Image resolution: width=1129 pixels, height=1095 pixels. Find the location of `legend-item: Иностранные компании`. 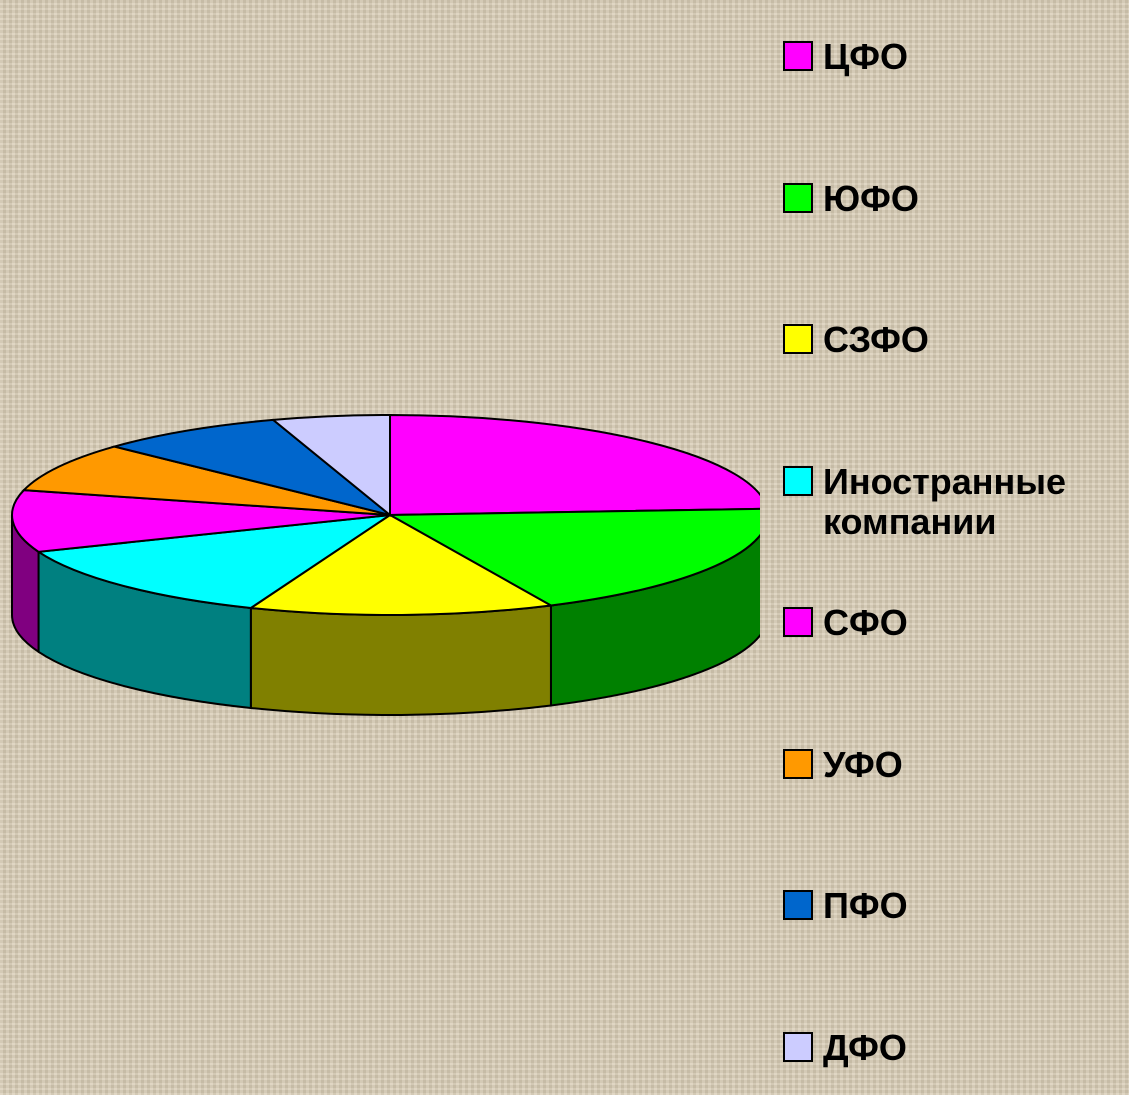

legend-item: Иностранные компании is located at coordinates (953, 501).